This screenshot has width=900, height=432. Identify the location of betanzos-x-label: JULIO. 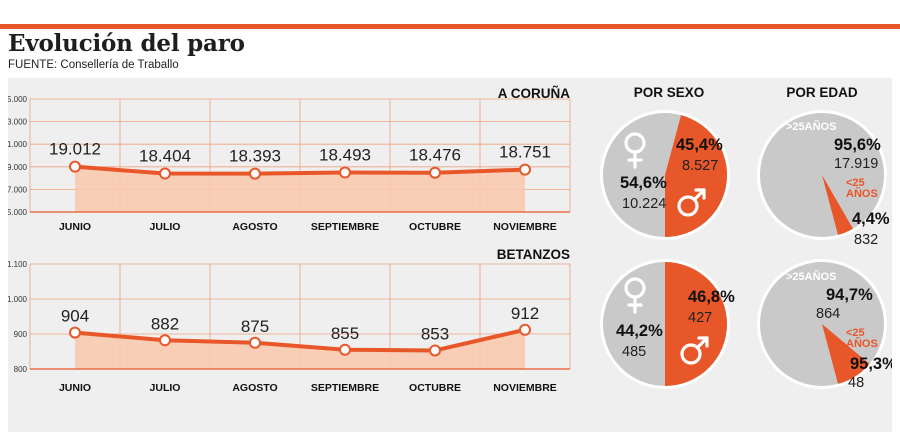
(165, 388).